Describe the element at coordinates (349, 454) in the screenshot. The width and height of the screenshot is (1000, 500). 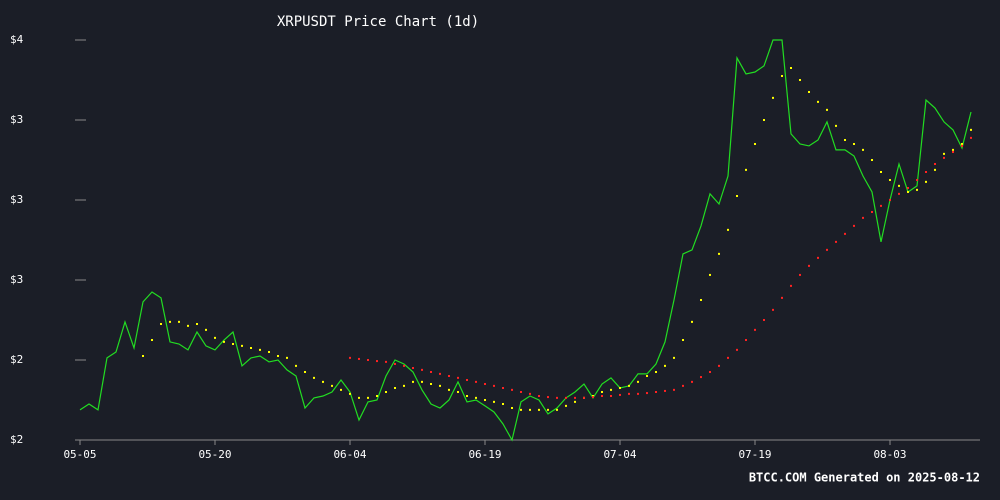
I see `x-tick-label: 06-04` at that location.